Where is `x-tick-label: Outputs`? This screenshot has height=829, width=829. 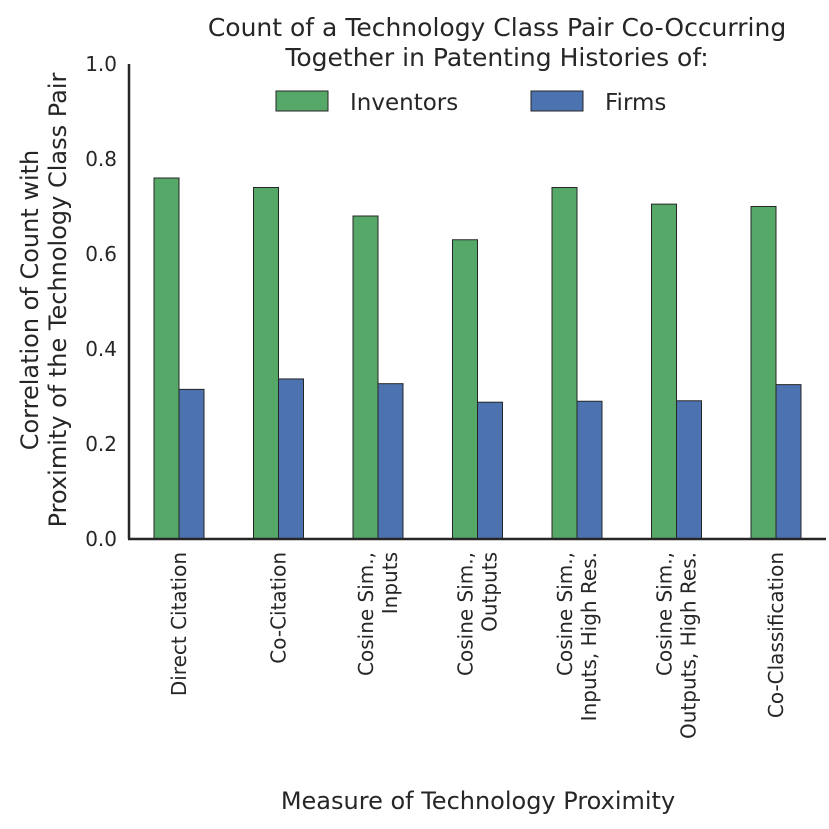 x-tick-label: Outputs is located at coordinates (490, 592).